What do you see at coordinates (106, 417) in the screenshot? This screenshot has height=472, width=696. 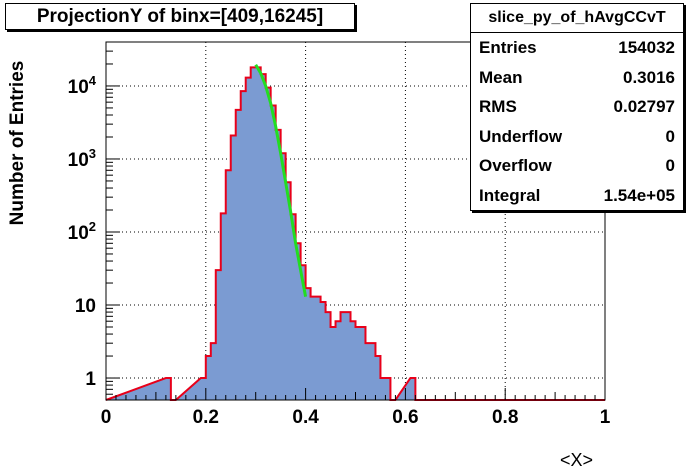 I see `x-tick-label: 0` at bounding box center [106, 417].